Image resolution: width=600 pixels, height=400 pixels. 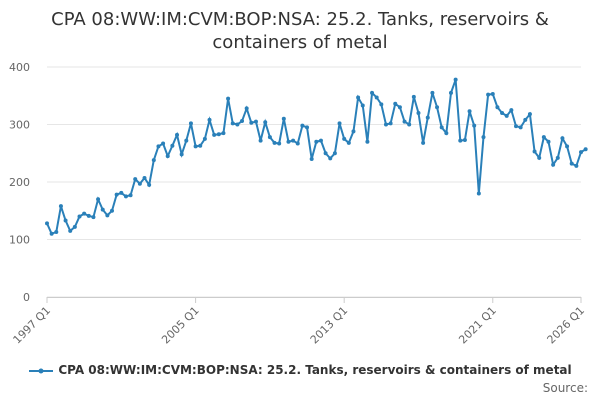 What do you see at coordinates (565, 388) in the screenshot?
I see `source: Source:` at bounding box center [565, 388].